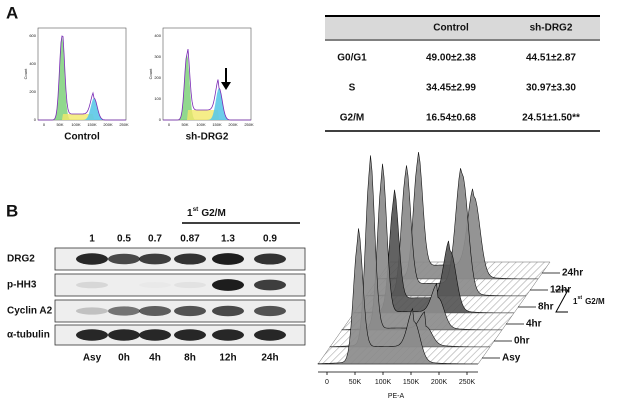  Describe the element at coordinates (396, 396) in the screenshot. I see `x-axis-label: PE-A` at that location.